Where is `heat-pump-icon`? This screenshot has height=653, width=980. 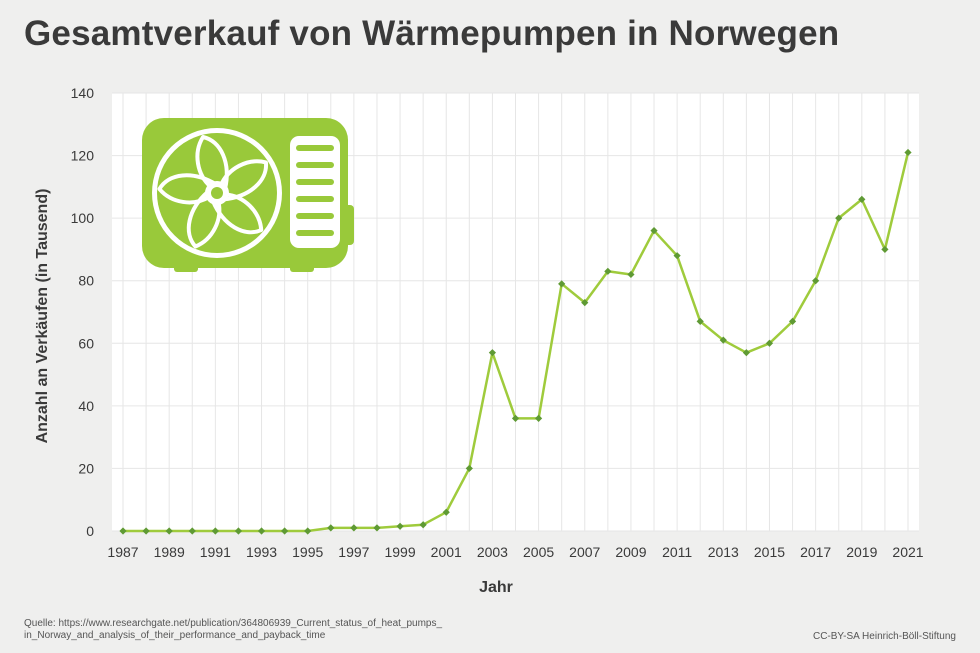 heat-pump-icon is located at coordinates (248, 195).